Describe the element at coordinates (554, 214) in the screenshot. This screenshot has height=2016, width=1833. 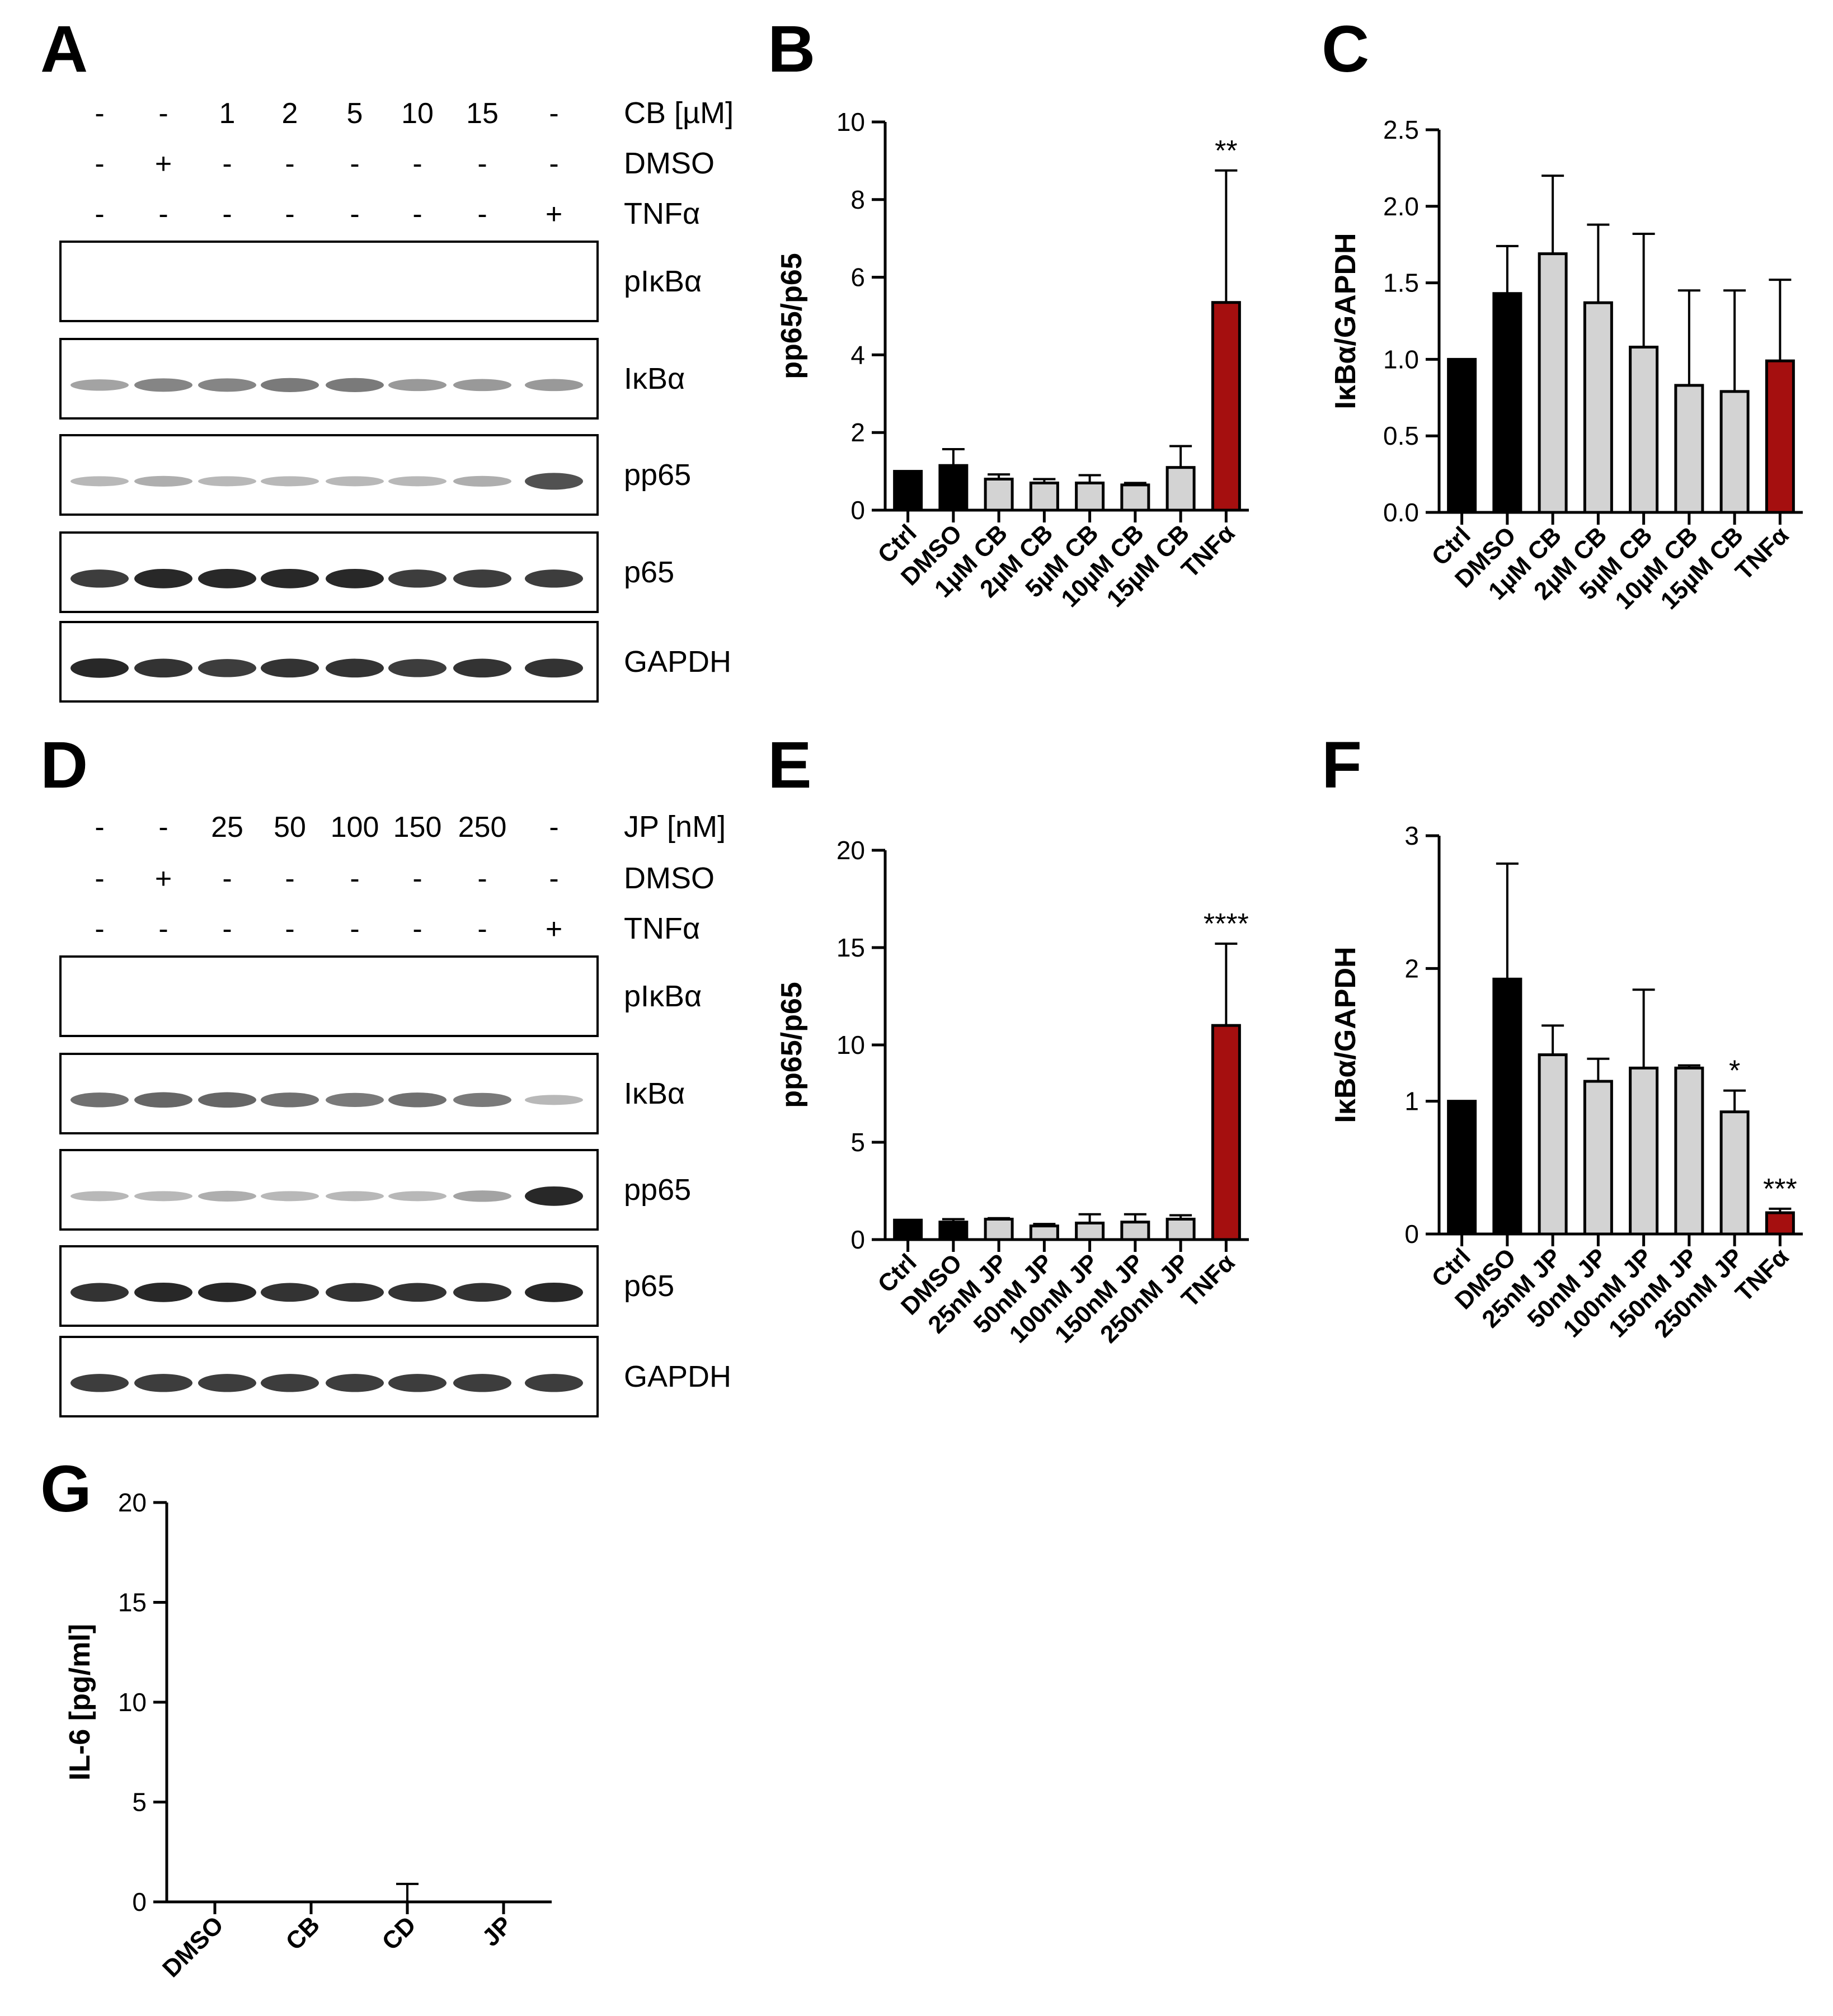
I see `condition-mark: +` at that location.